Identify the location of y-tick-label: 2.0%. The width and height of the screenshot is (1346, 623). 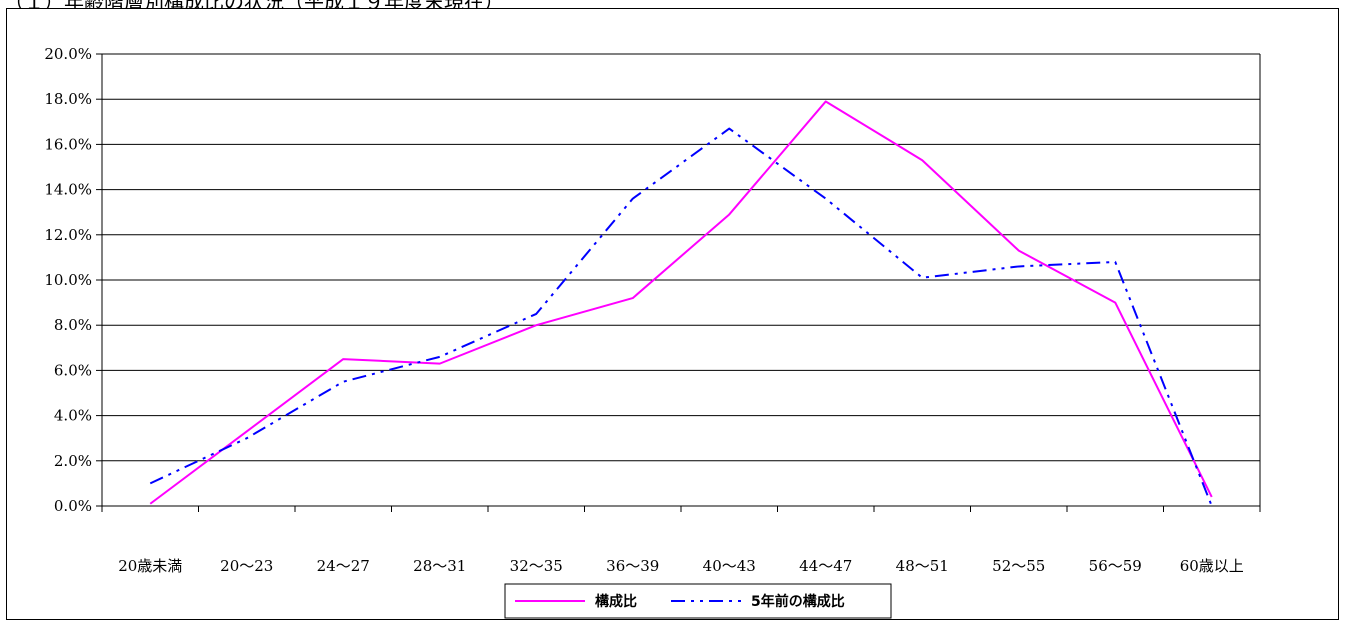
(73, 461).